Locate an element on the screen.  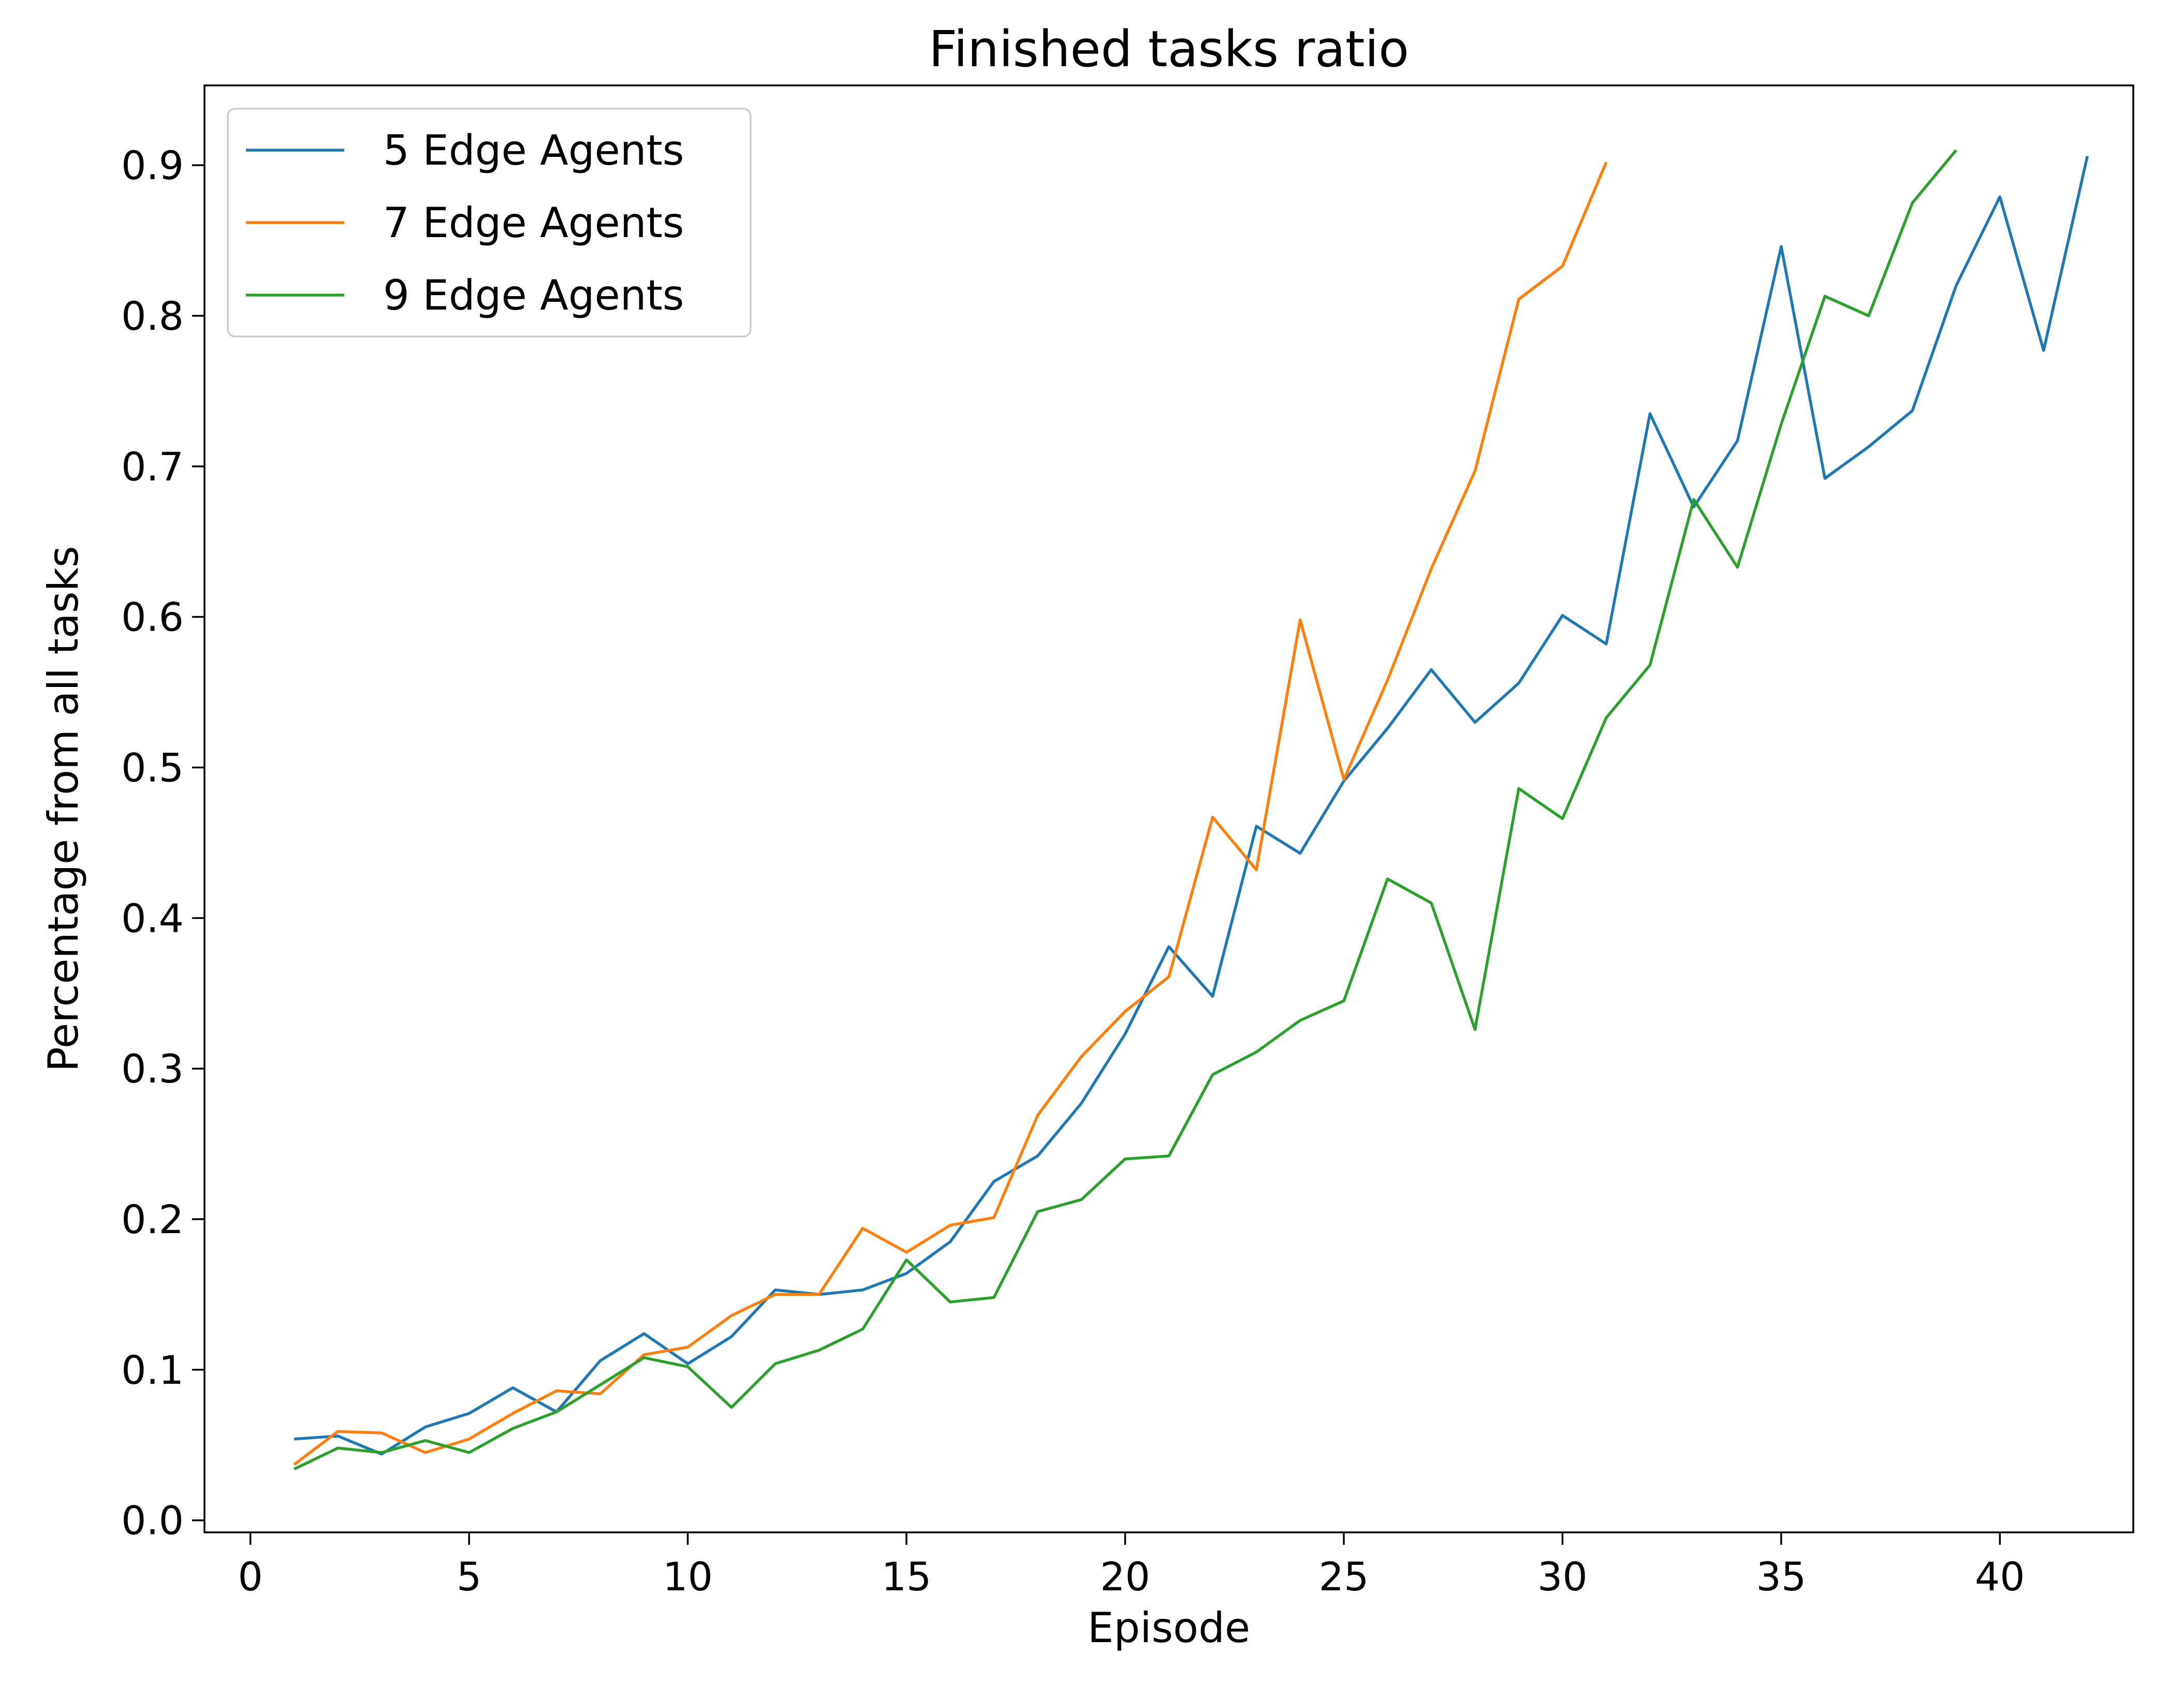
legend-box is located at coordinates (489, 223).